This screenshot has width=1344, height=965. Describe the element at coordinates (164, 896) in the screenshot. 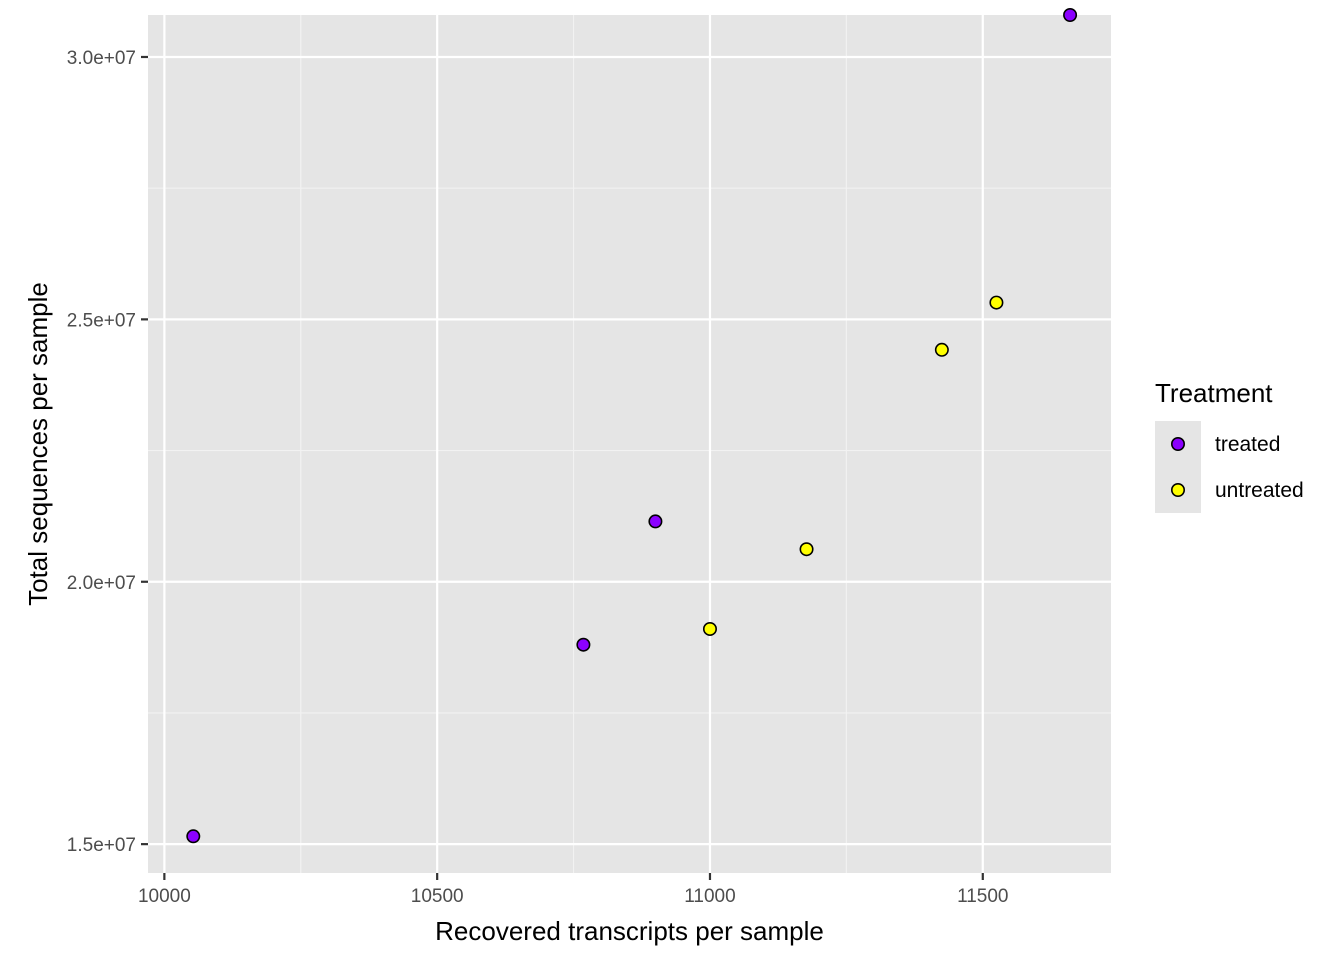

I see `x-tick-label: 10000` at that location.